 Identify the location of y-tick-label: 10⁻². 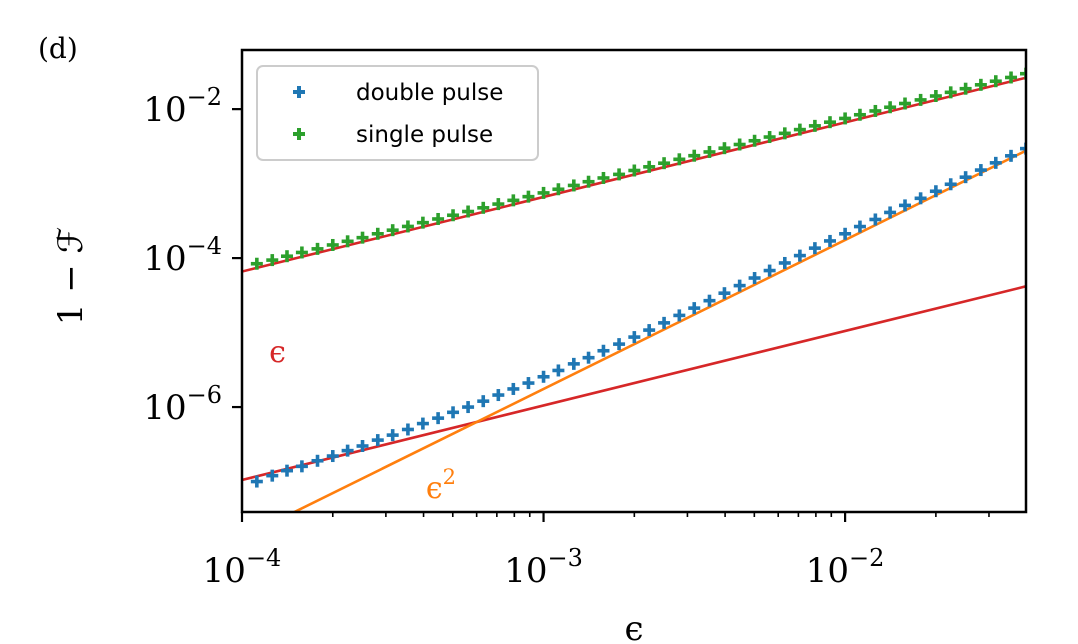
(182, 106).